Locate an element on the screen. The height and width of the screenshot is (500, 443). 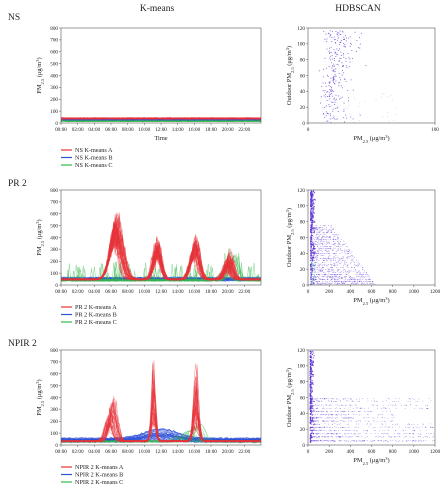
ns-kmeans-a-line is located at coordinates (161, 118).